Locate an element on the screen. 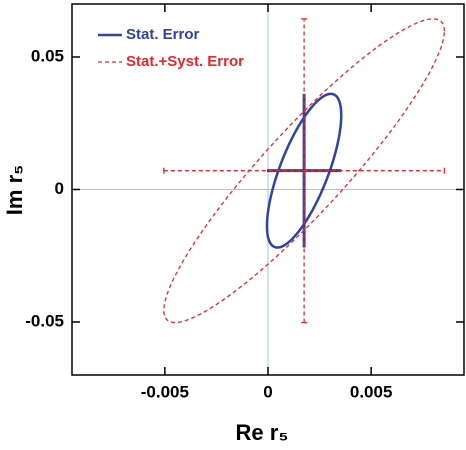 The height and width of the screenshot is (450, 466). x-tick-label: 0.005 is located at coordinates (371, 391).